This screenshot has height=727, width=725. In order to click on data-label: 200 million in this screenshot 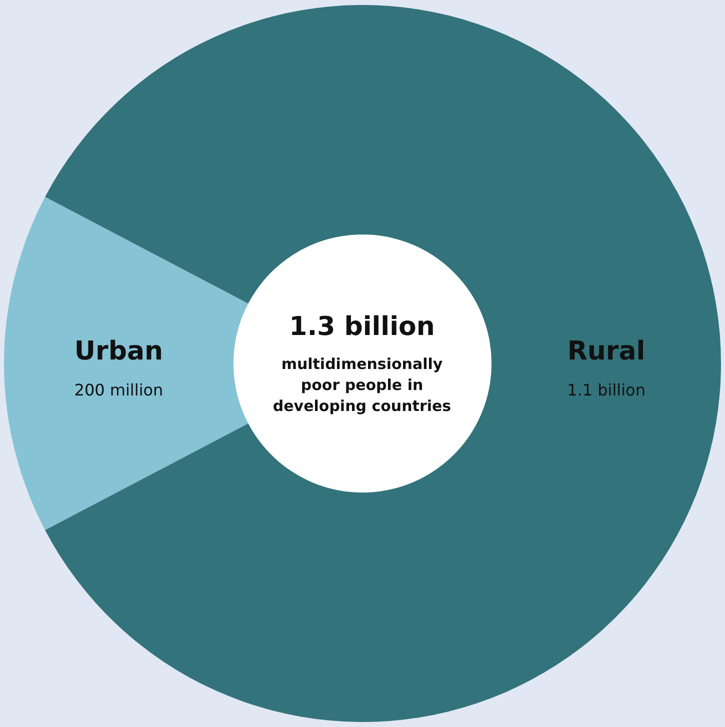, I will do `click(119, 390)`.